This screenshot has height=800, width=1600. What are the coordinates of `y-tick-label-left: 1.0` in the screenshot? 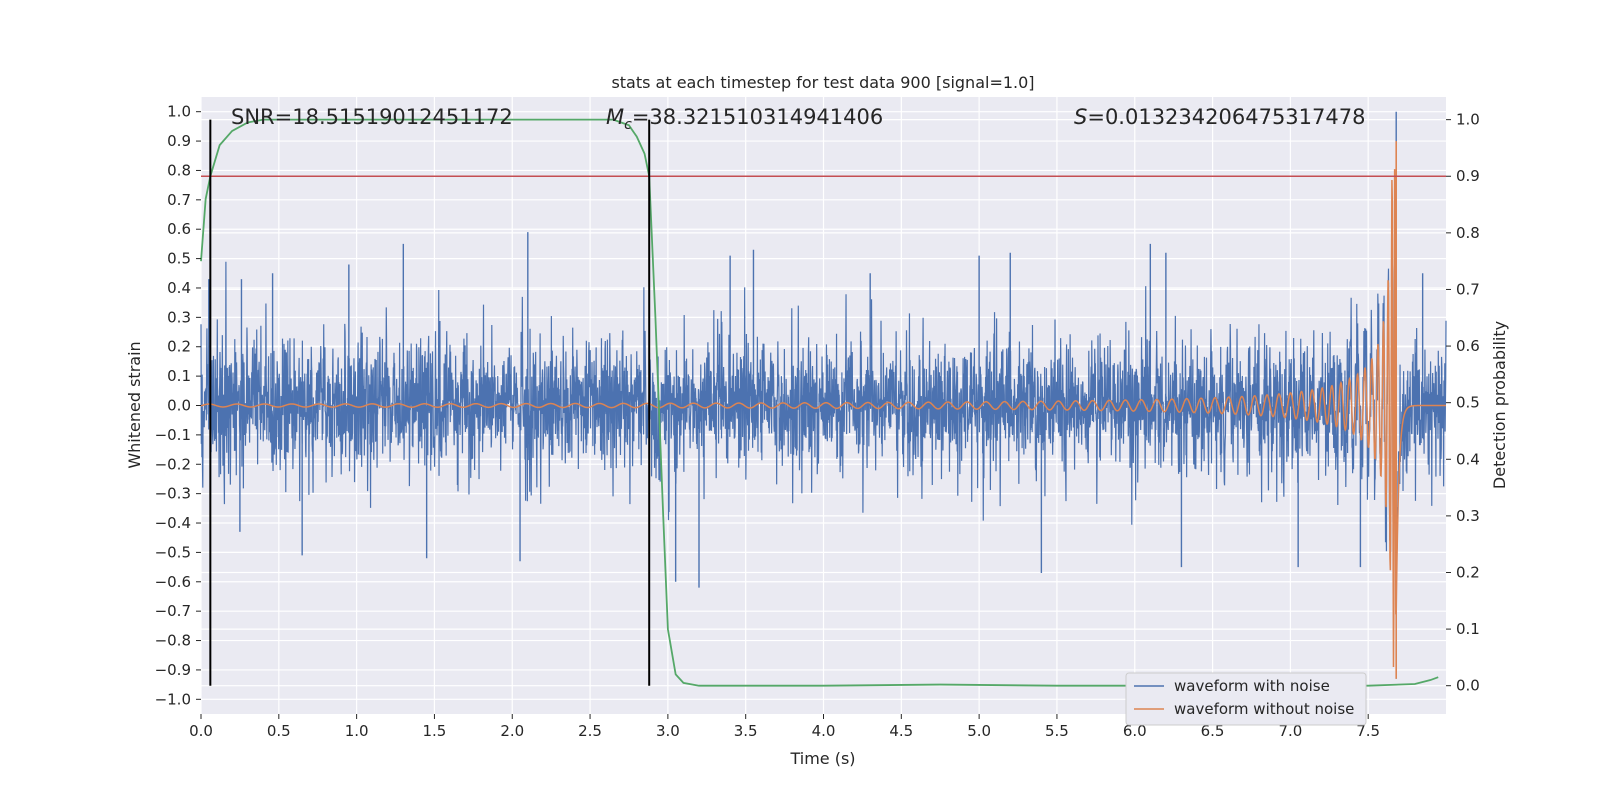 It's located at (179, 112).